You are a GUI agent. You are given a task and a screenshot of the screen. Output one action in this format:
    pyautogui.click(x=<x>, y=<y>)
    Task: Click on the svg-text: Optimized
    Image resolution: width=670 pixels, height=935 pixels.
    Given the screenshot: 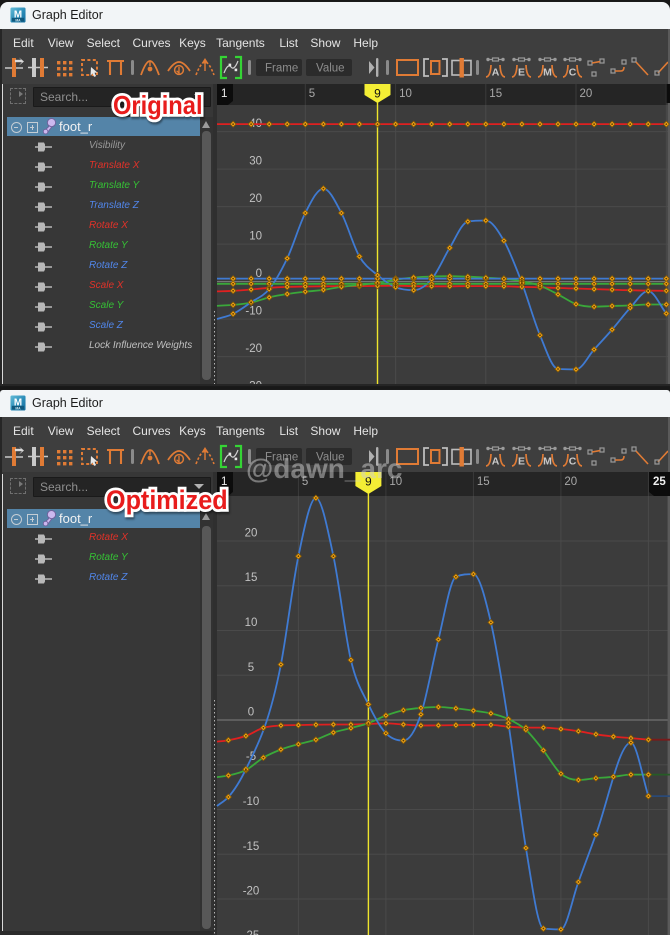 What is the action you would take?
    pyautogui.click(x=167, y=500)
    